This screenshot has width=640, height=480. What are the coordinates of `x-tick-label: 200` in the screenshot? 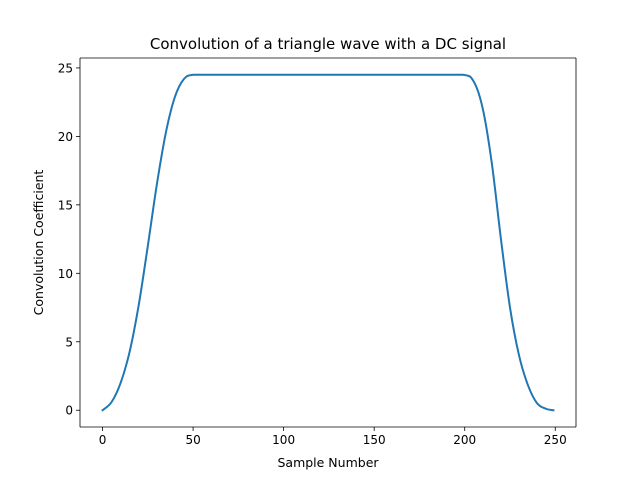 It's located at (464, 440).